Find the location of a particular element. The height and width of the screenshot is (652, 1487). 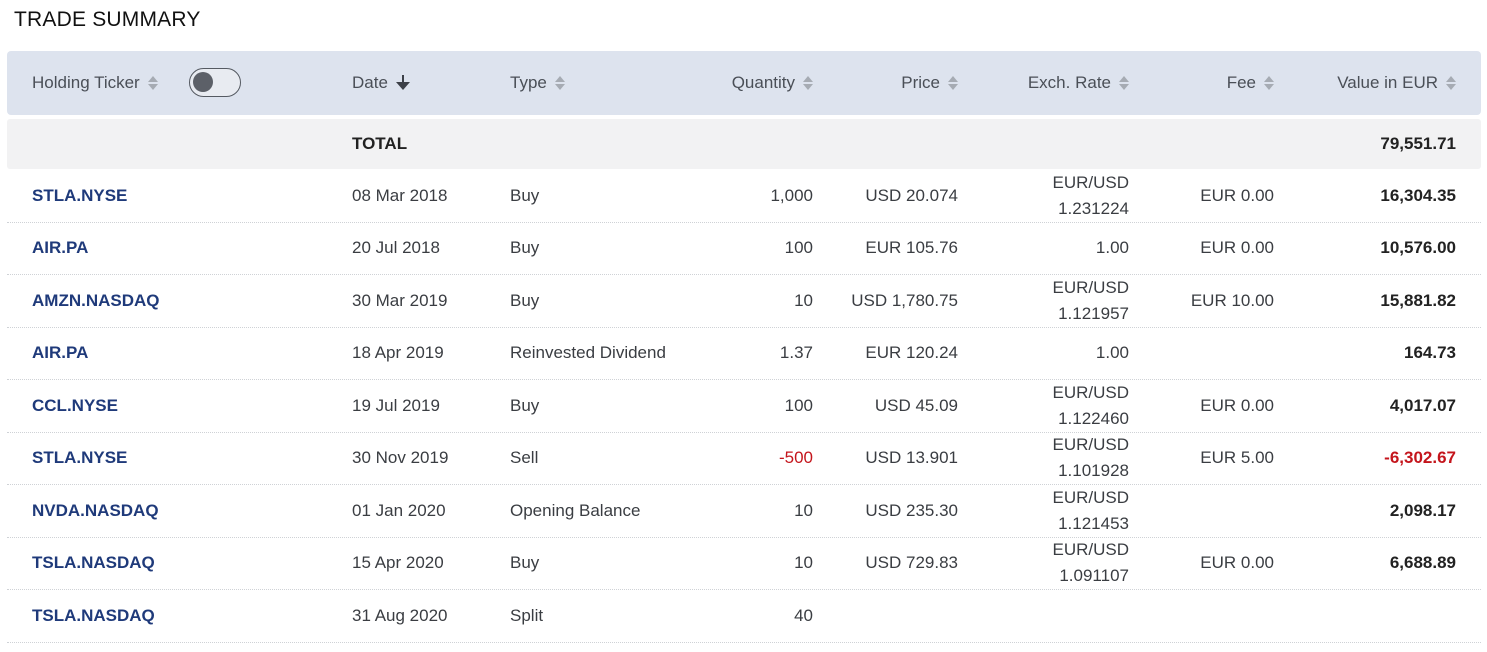

exchange-rate-cell: EUR/USD 1.231224 is located at coordinates (1090, 196).